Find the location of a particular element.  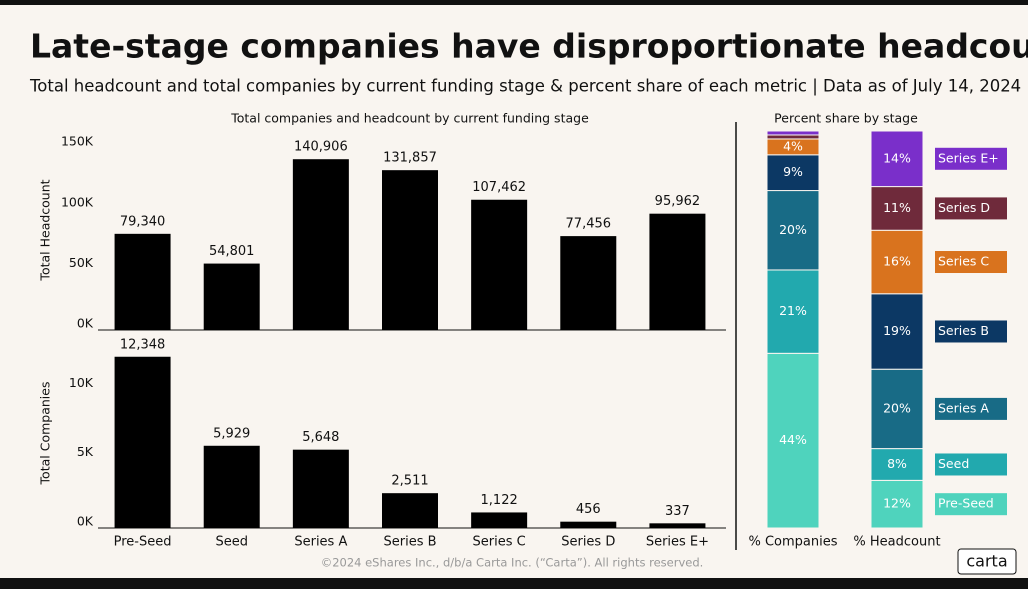

logo: carta is located at coordinates (986, 561).